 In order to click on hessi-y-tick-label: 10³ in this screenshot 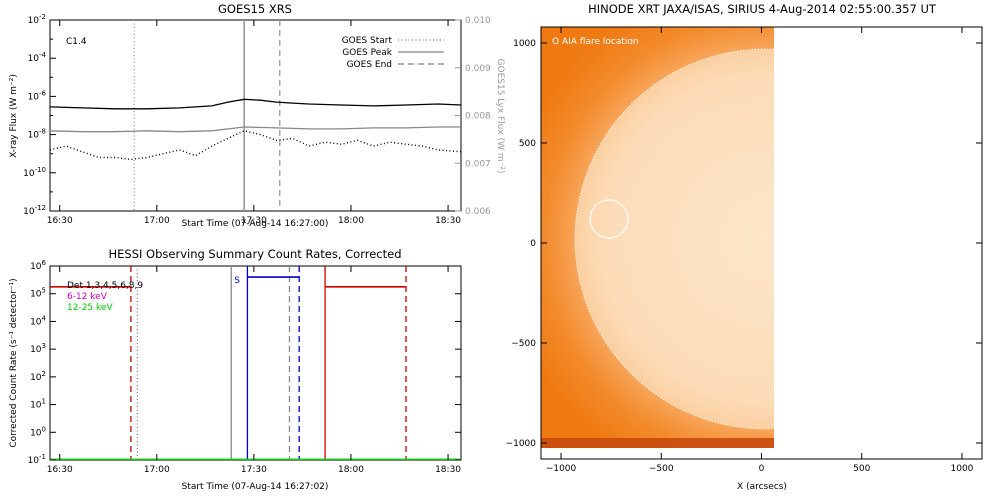, I will do `click(38, 348)`.